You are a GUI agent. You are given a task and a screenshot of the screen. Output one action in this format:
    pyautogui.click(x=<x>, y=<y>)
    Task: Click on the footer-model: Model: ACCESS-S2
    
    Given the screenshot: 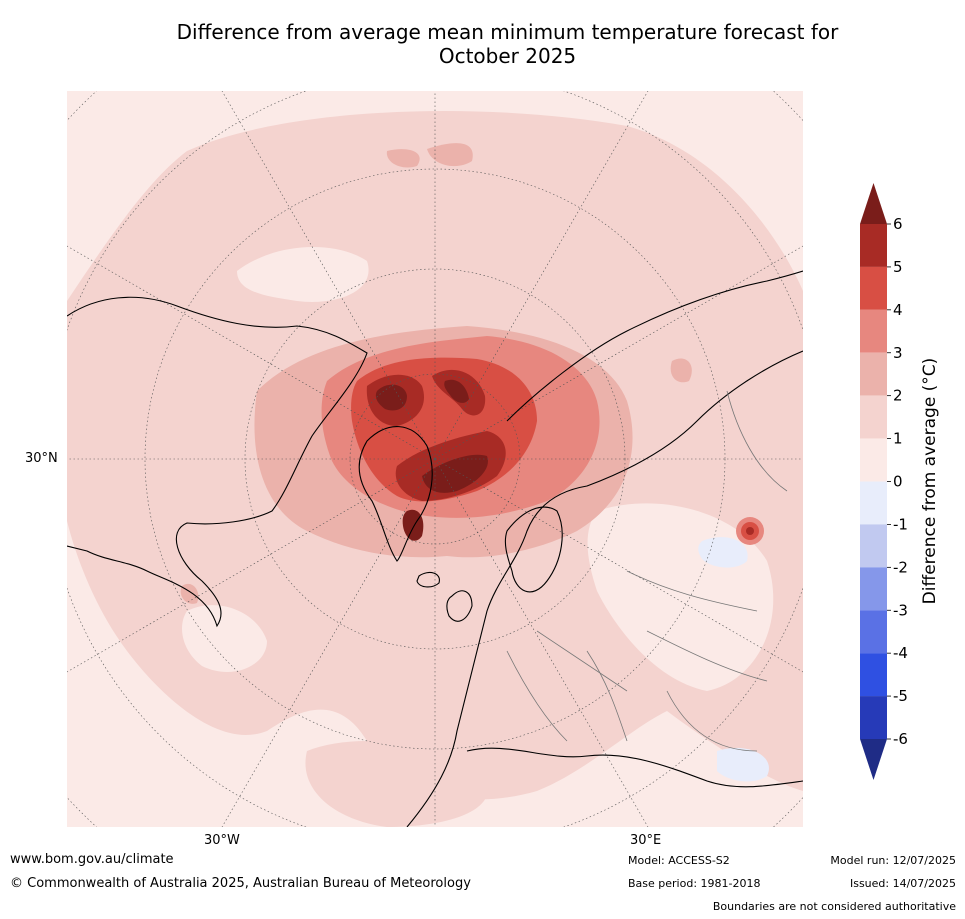 What is the action you would take?
    pyautogui.click(x=679, y=860)
    